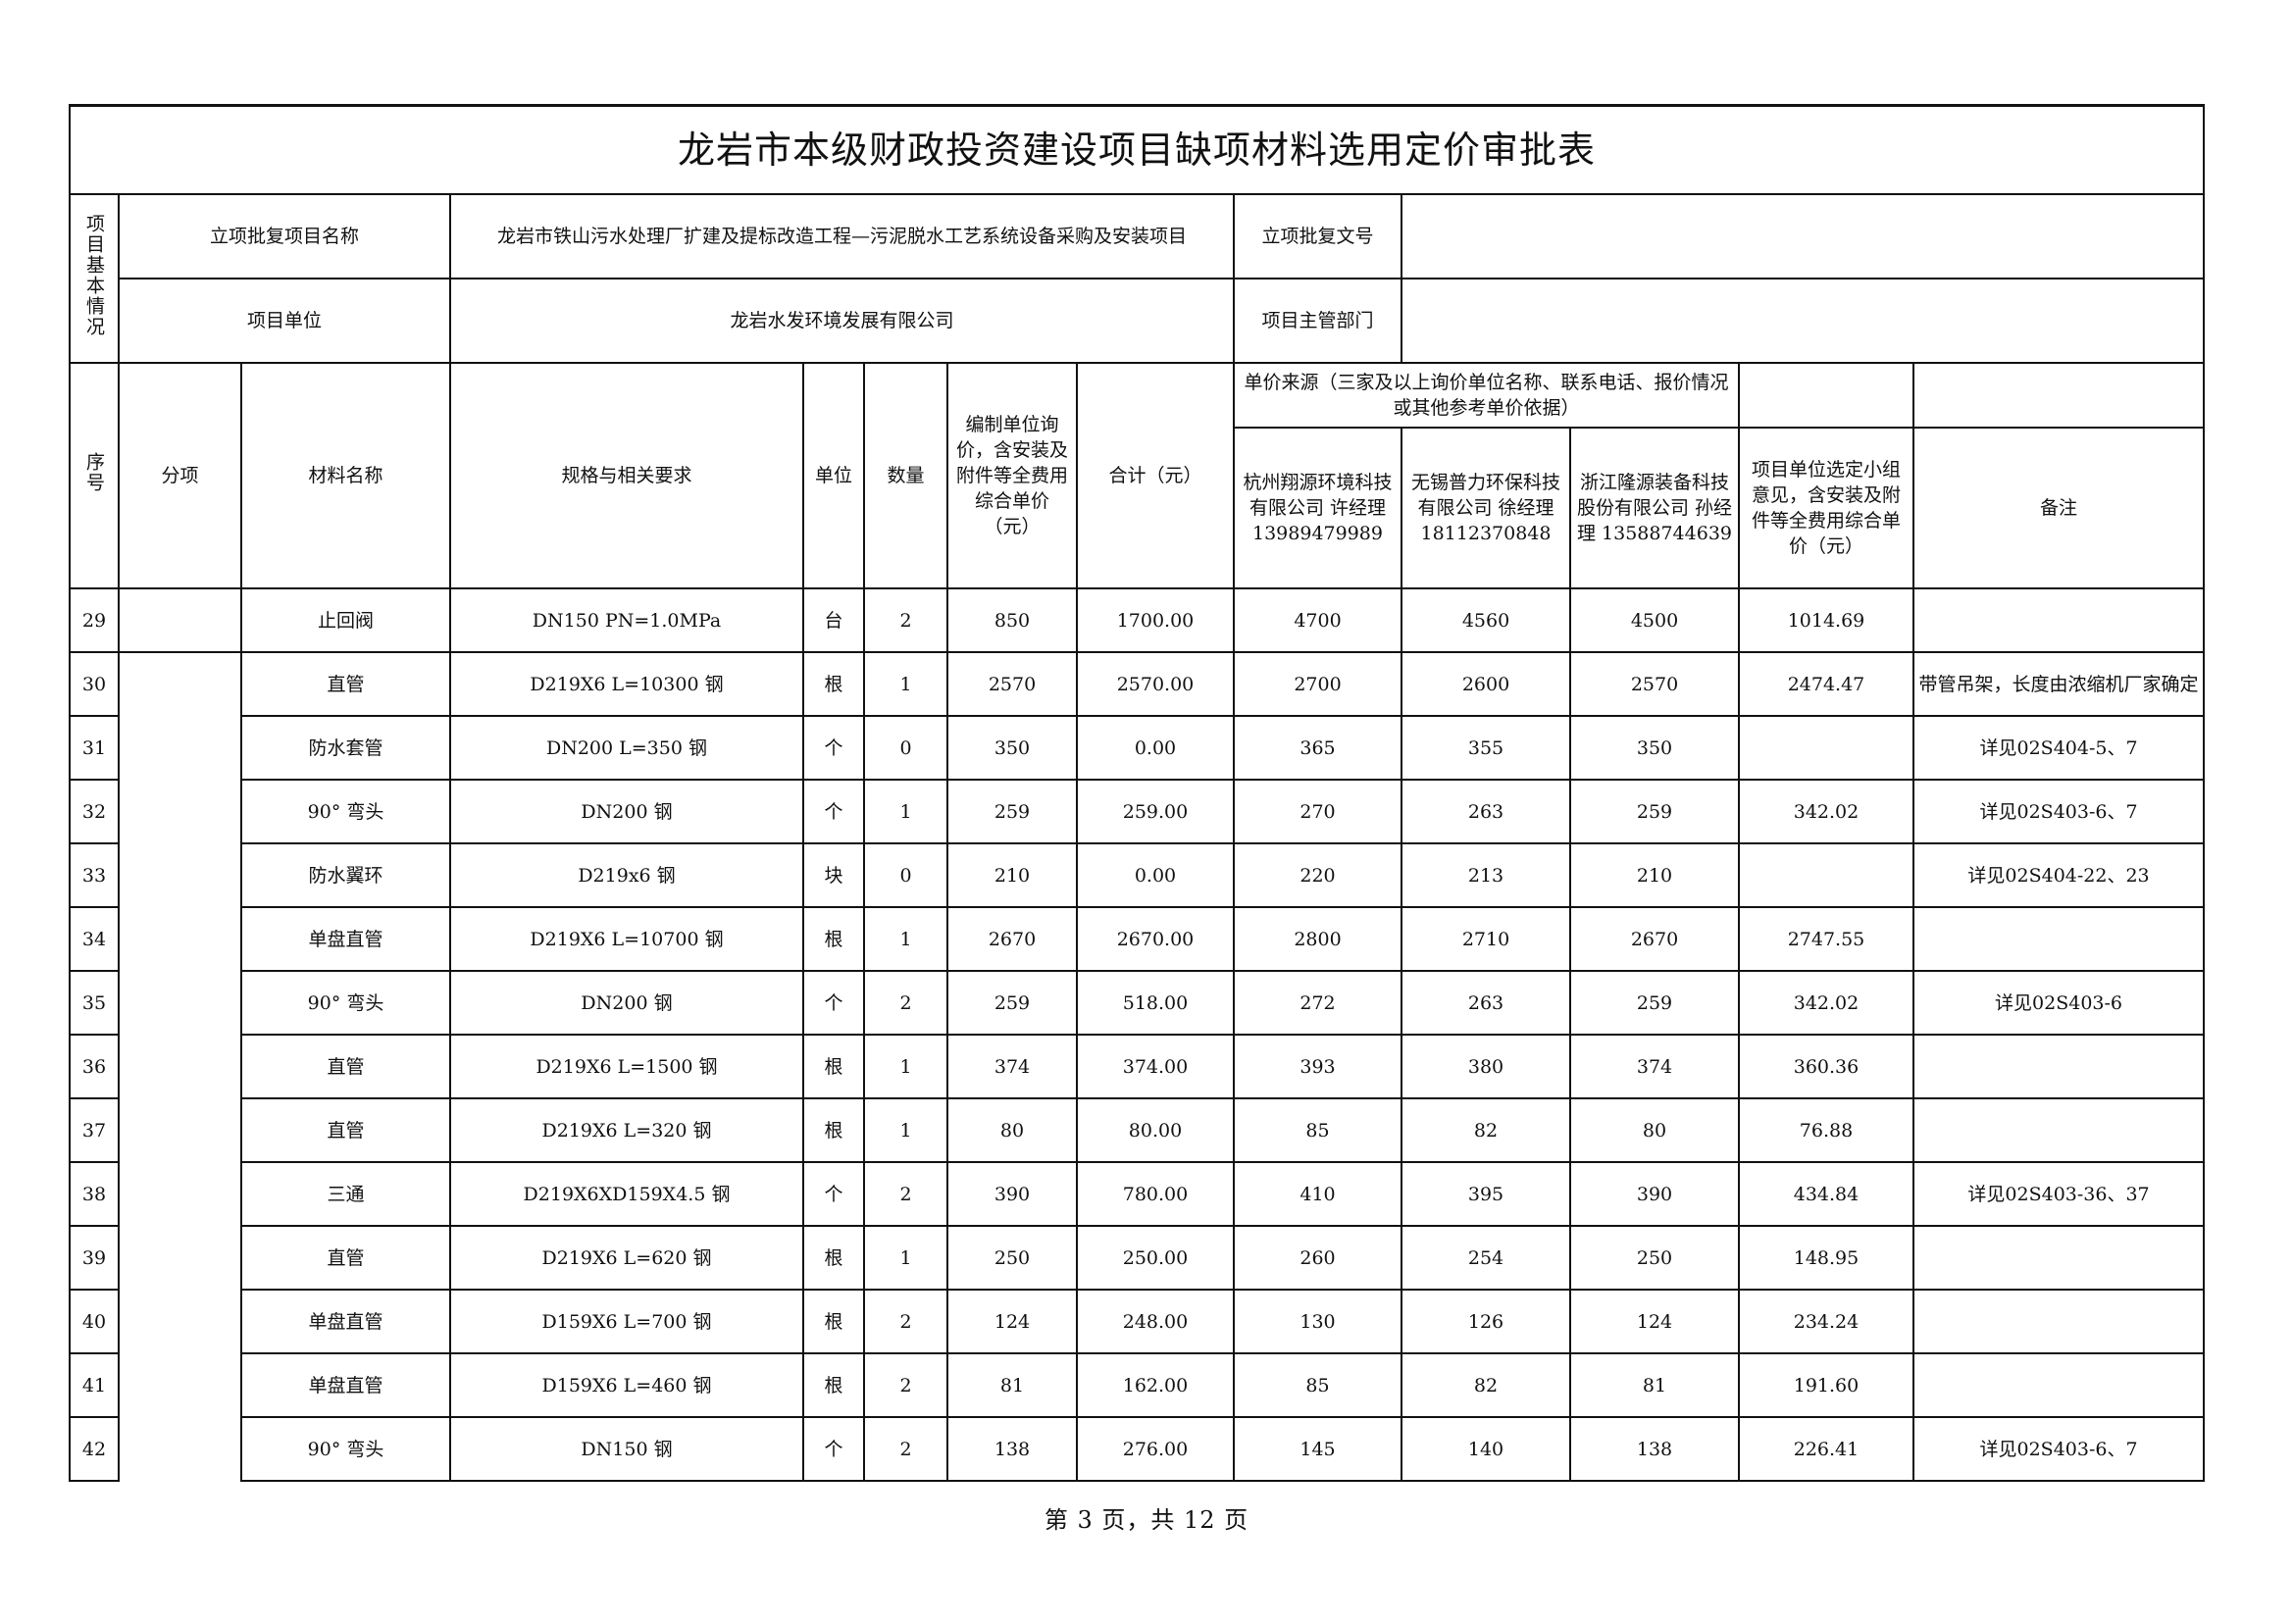 The height and width of the screenshot is (1624, 2293). I want to click on compiled-price-cell: 250, so click(1012, 1258).